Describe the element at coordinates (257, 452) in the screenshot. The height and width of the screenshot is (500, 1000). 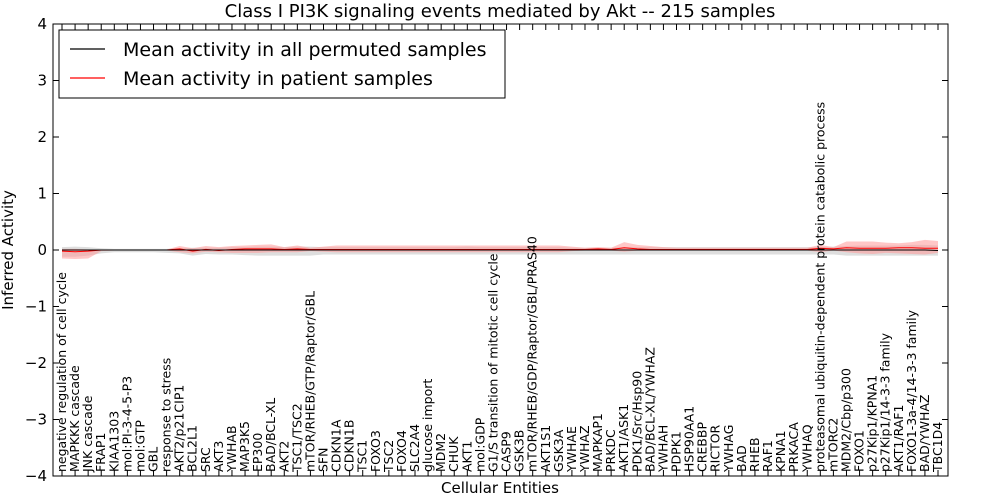
I see `x-tick-label: EP300` at that location.